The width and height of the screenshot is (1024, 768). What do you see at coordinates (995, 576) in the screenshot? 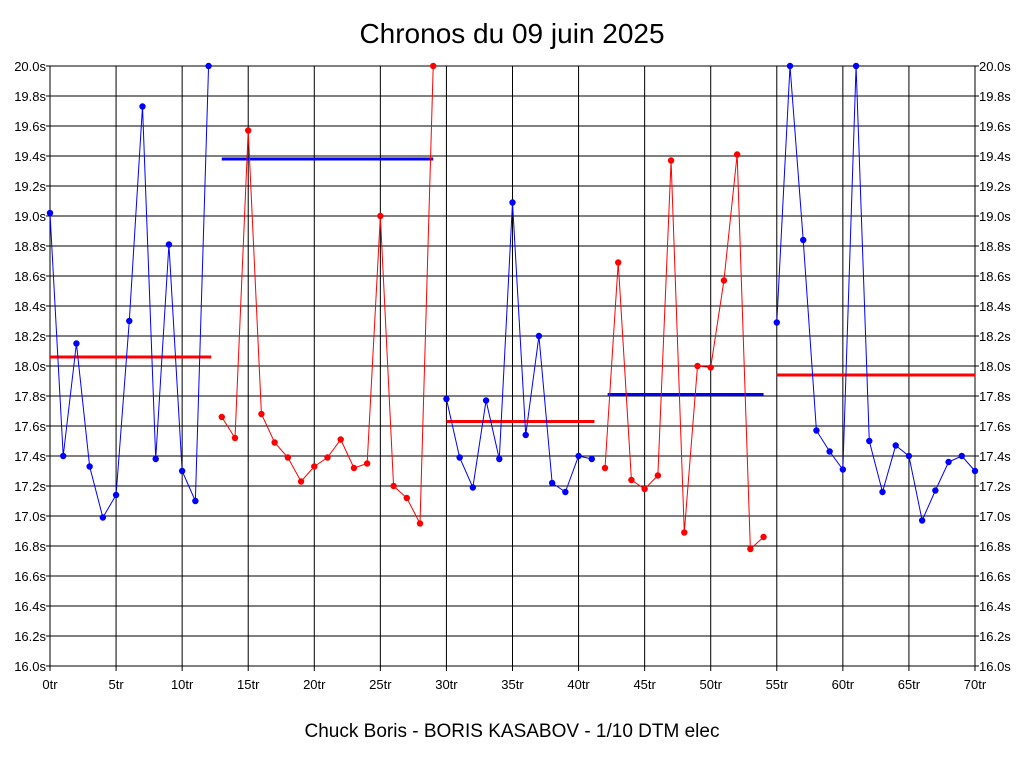
I see `y-tick-label-right: 16.6s` at bounding box center [995, 576].